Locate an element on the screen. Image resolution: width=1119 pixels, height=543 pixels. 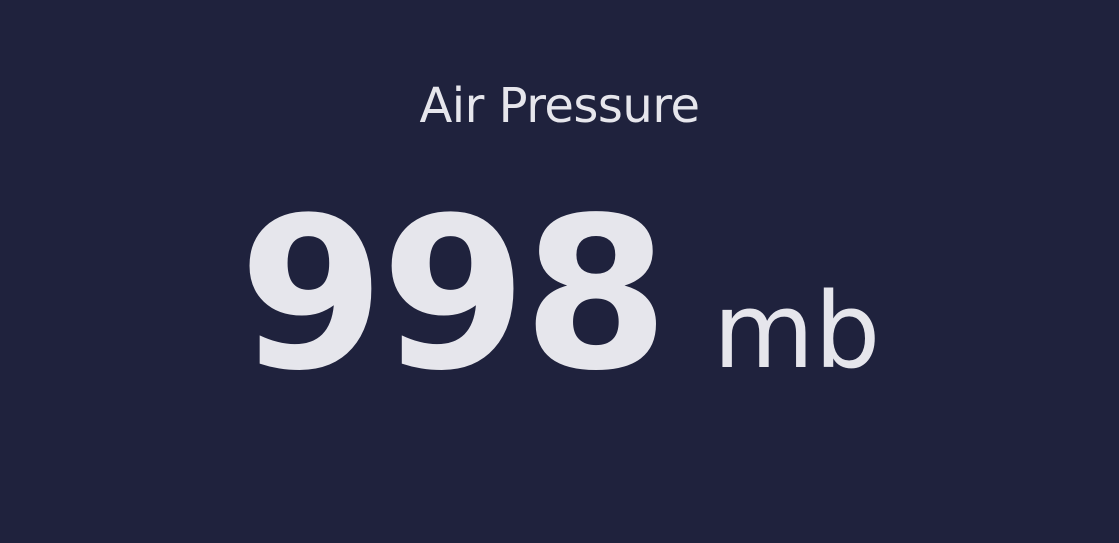
pressure-unit: mb is located at coordinates (797, 331).